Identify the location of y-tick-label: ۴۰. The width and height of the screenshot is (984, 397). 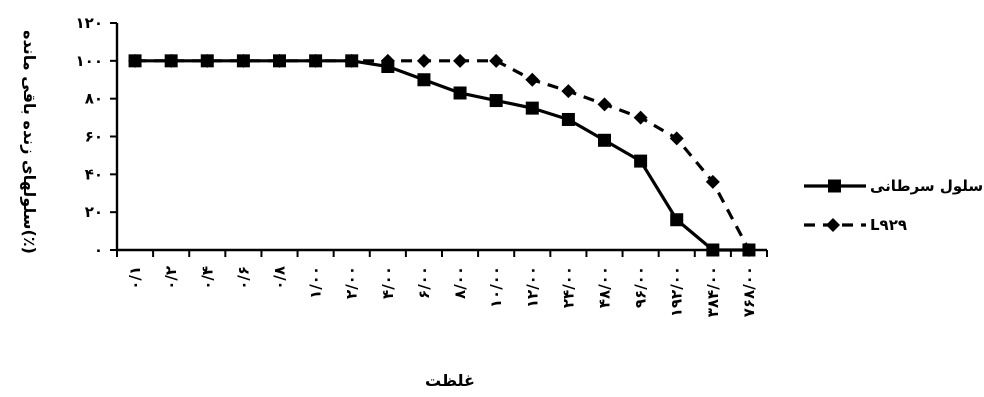
(94, 174).